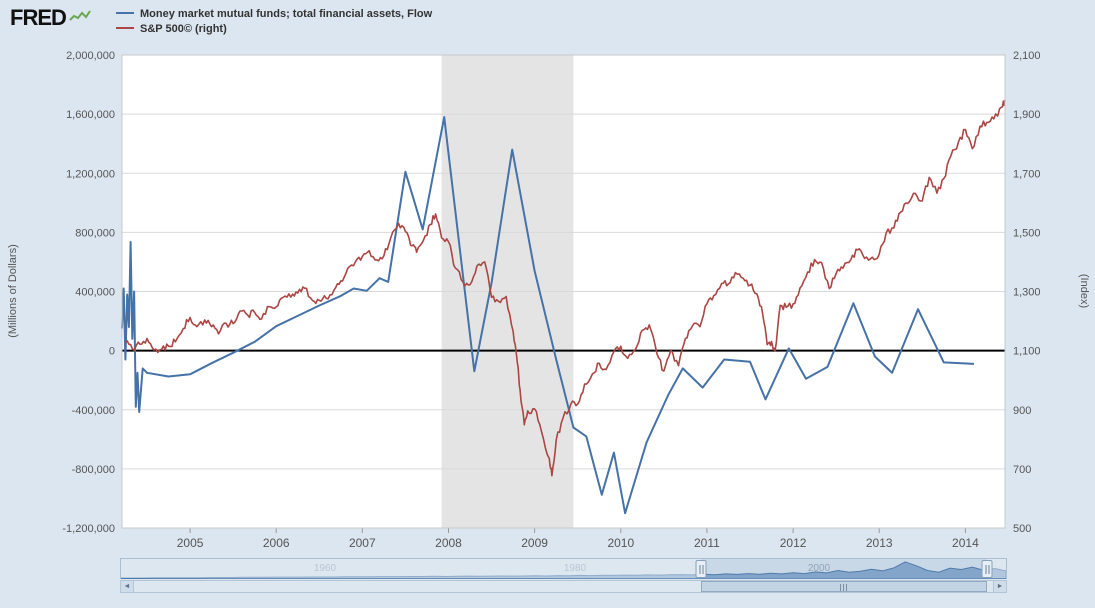  What do you see at coordinates (95, 293) in the screenshot?
I see `left-axis-tick-label: 400,000` at bounding box center [95, 293].